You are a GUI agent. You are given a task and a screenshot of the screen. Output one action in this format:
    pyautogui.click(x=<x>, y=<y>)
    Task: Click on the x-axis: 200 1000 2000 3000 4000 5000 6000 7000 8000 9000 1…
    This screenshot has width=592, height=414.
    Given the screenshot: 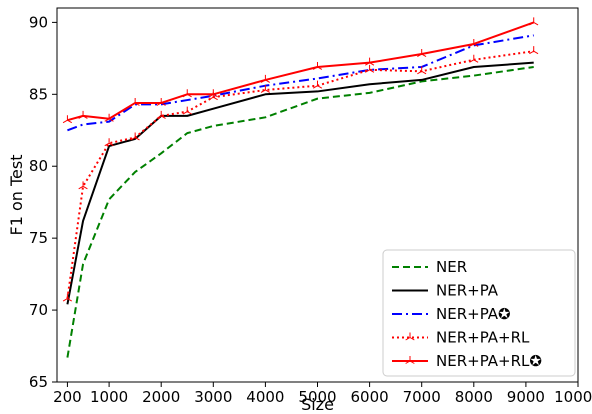 What is the action you would take?
    pyautogui.click(x=322, y=394)
    